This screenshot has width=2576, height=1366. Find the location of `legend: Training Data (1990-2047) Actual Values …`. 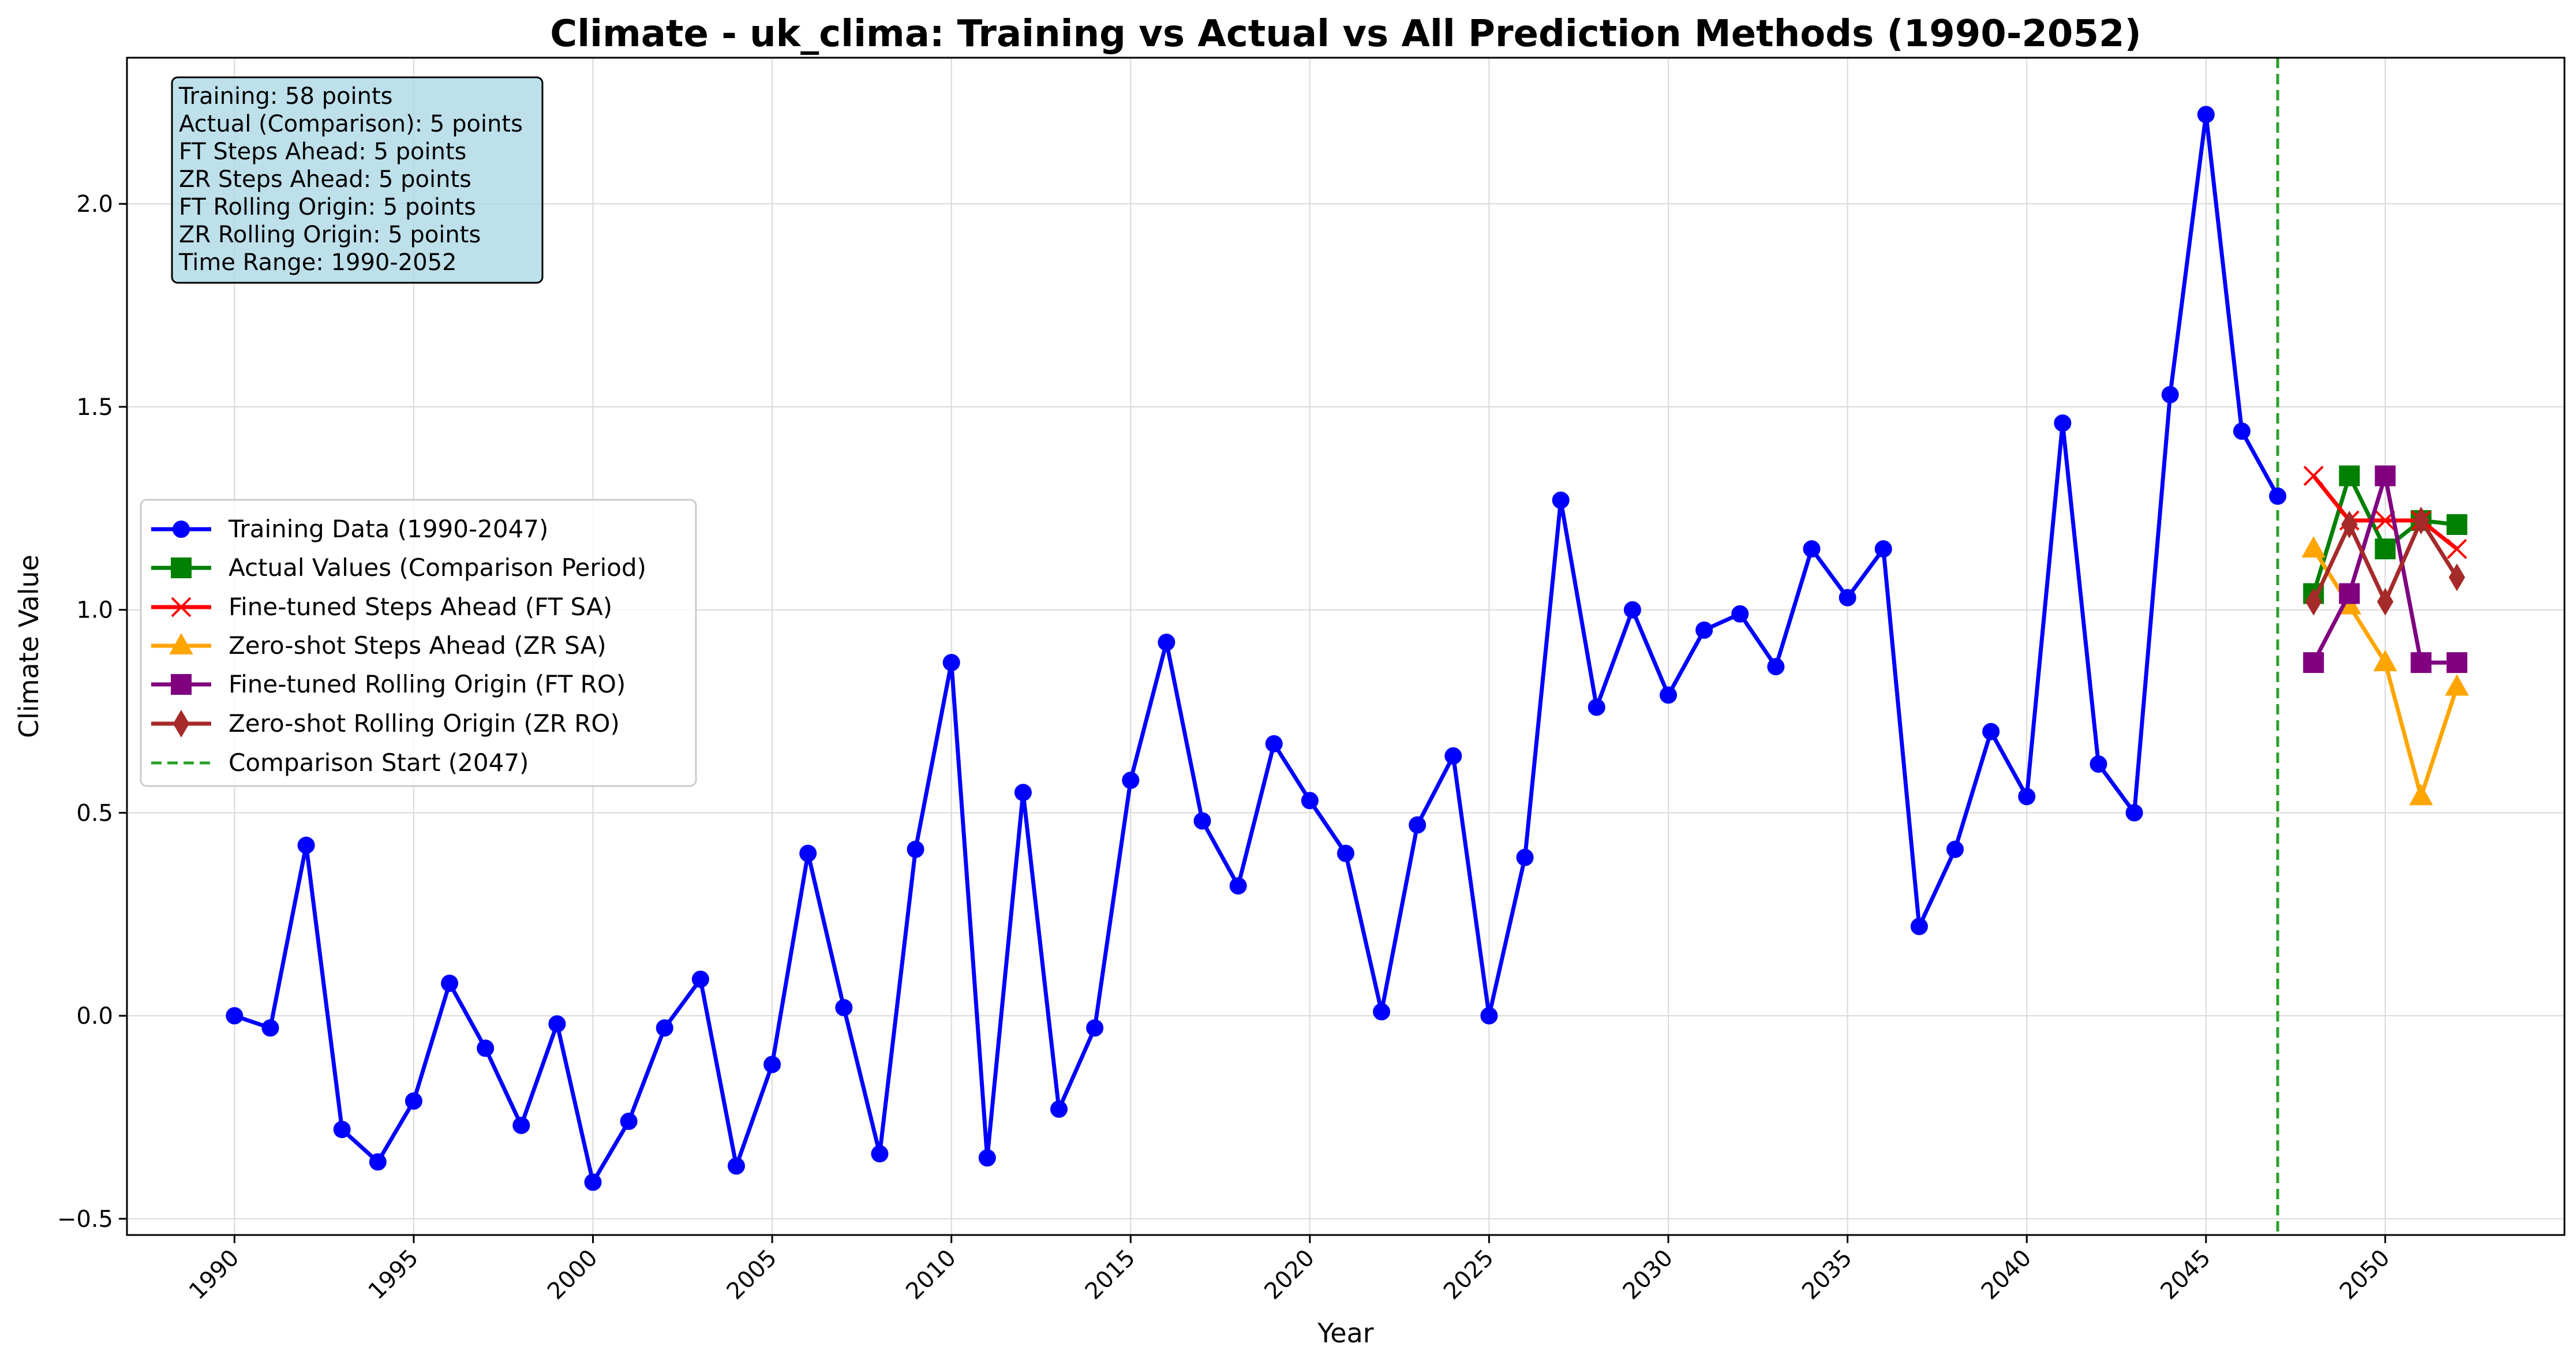

legend: Training Data (1990-2047) Actual Values … is located at coordinates (418, 643).